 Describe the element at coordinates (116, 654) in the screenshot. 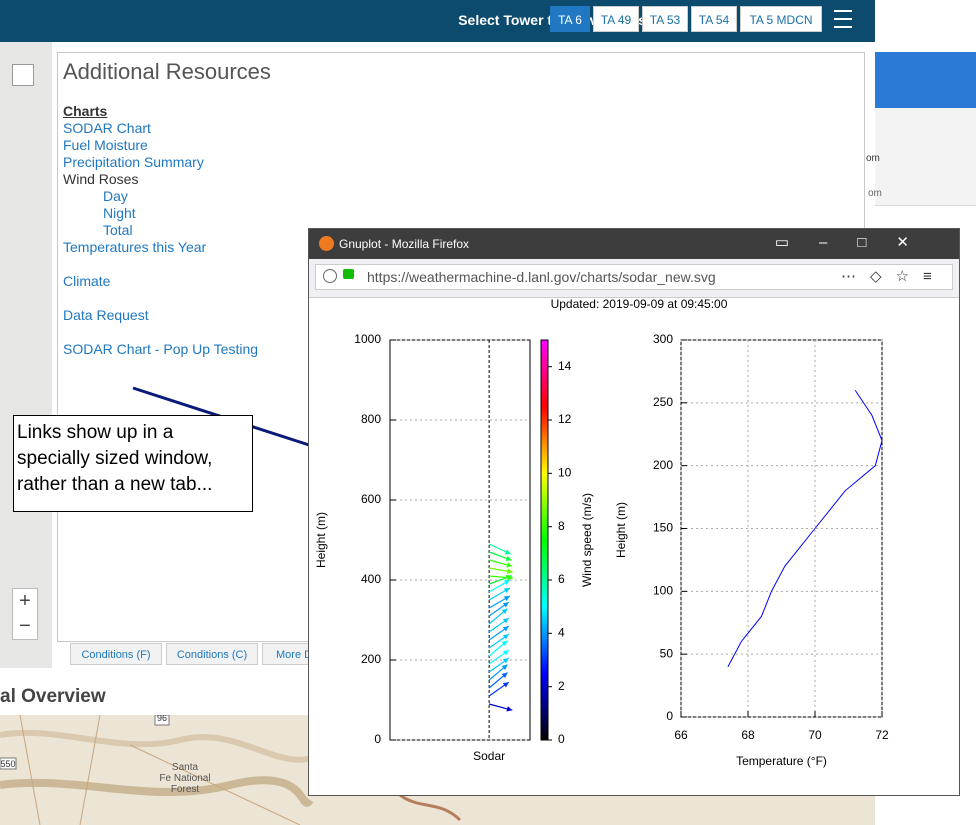

I see `bottom-tab: Conditions (F)` at that location.